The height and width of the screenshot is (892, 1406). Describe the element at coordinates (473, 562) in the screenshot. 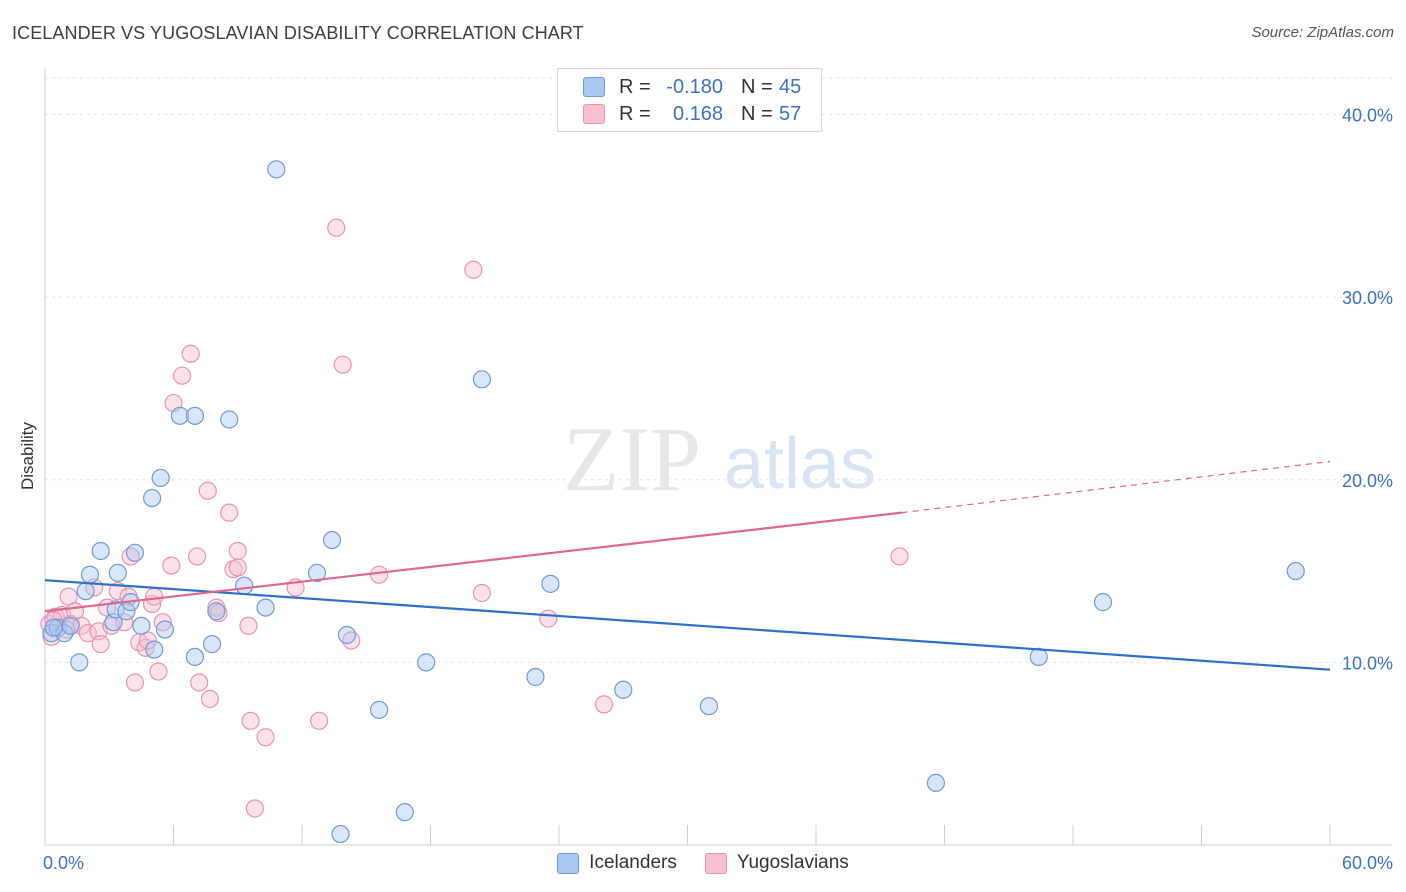

I see `yugoslavians-trend-line` at that location.